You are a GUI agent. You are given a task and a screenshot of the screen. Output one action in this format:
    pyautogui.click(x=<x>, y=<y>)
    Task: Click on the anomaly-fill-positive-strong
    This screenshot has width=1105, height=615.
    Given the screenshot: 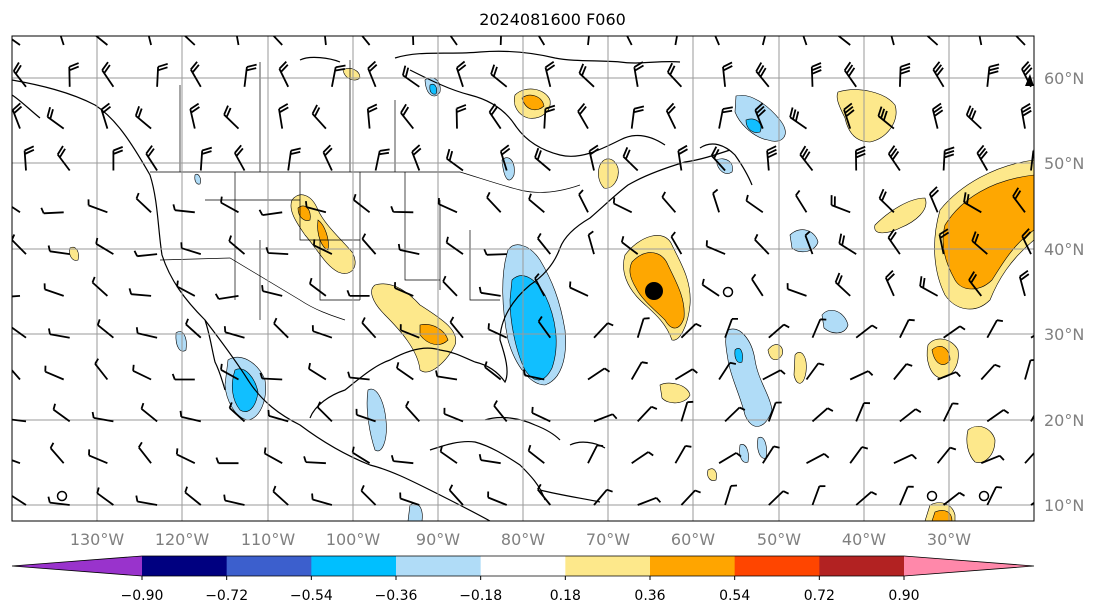 What is the action you would take?
    pyautogui.click(x=304, y=213)
    